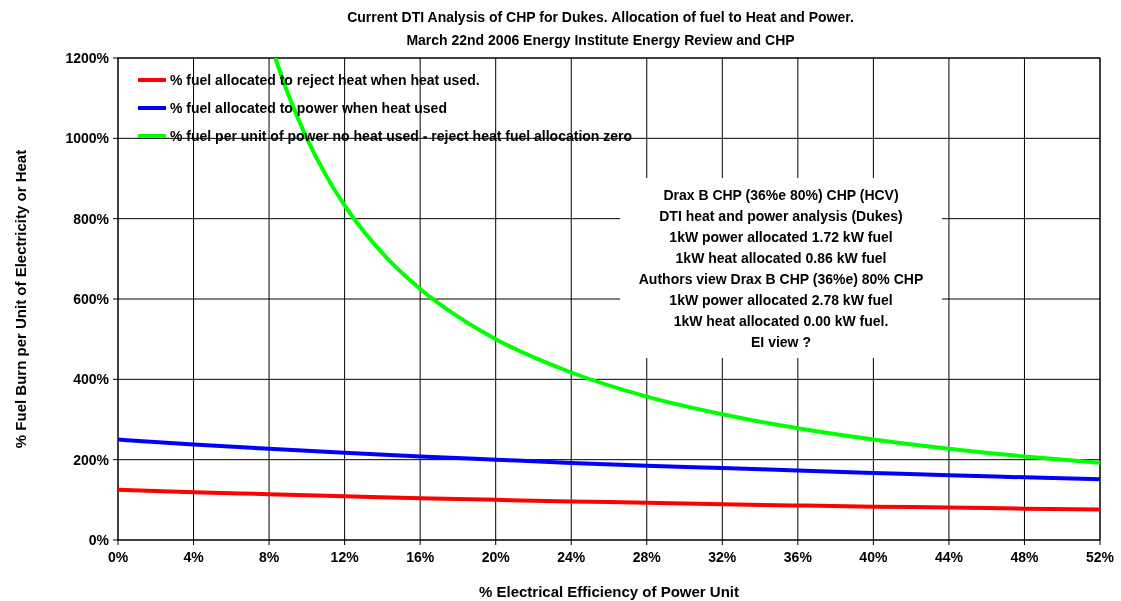 Image resolution: width=1121 pixels, height=601 pixels. Describe the element at coordinates (781, 300) in the screenshot. I see `annotation: 1kW power allocated 2.78 kW fuel` at that location.